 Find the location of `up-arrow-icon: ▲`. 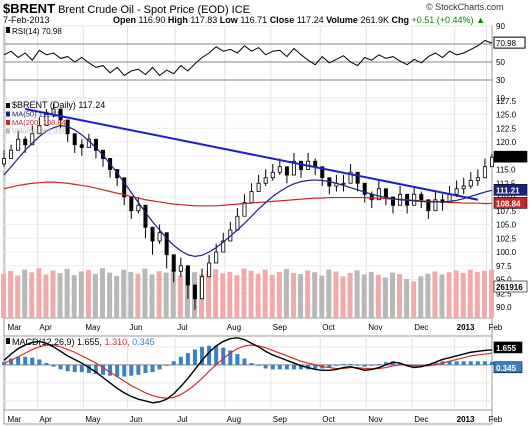

up-arrow-icon: ▲ is located at coordinates (480, 20).